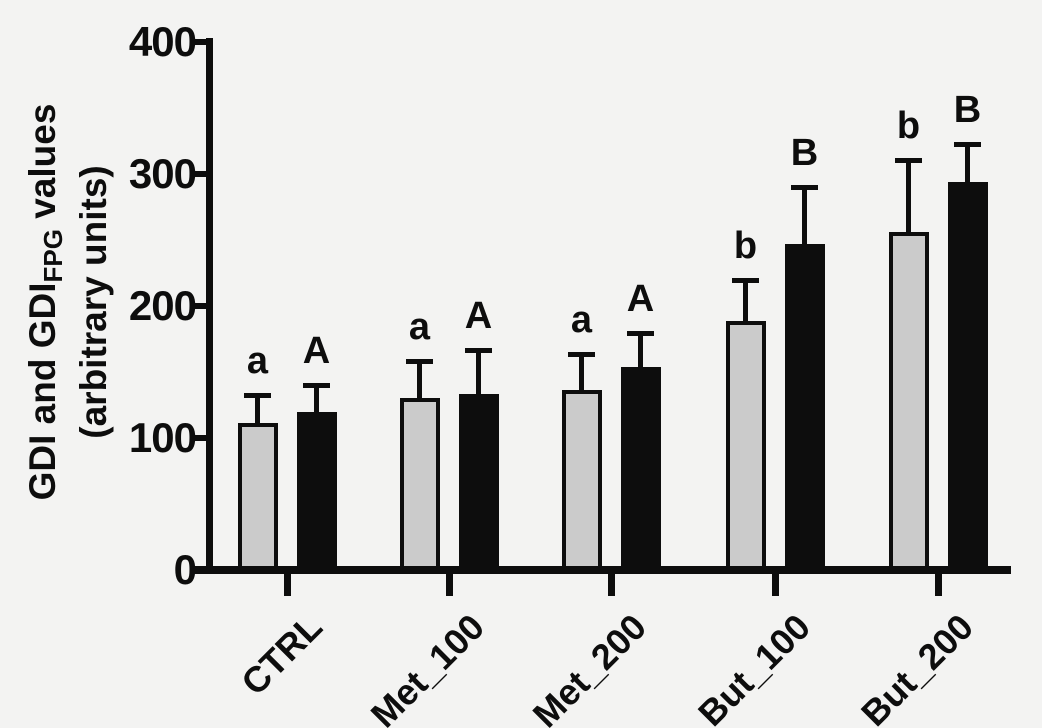  What do you see at coordinates (162, 437) in the screenshot?
I see `y-axis-tick-label: 100` at bounding box center [162, 437].